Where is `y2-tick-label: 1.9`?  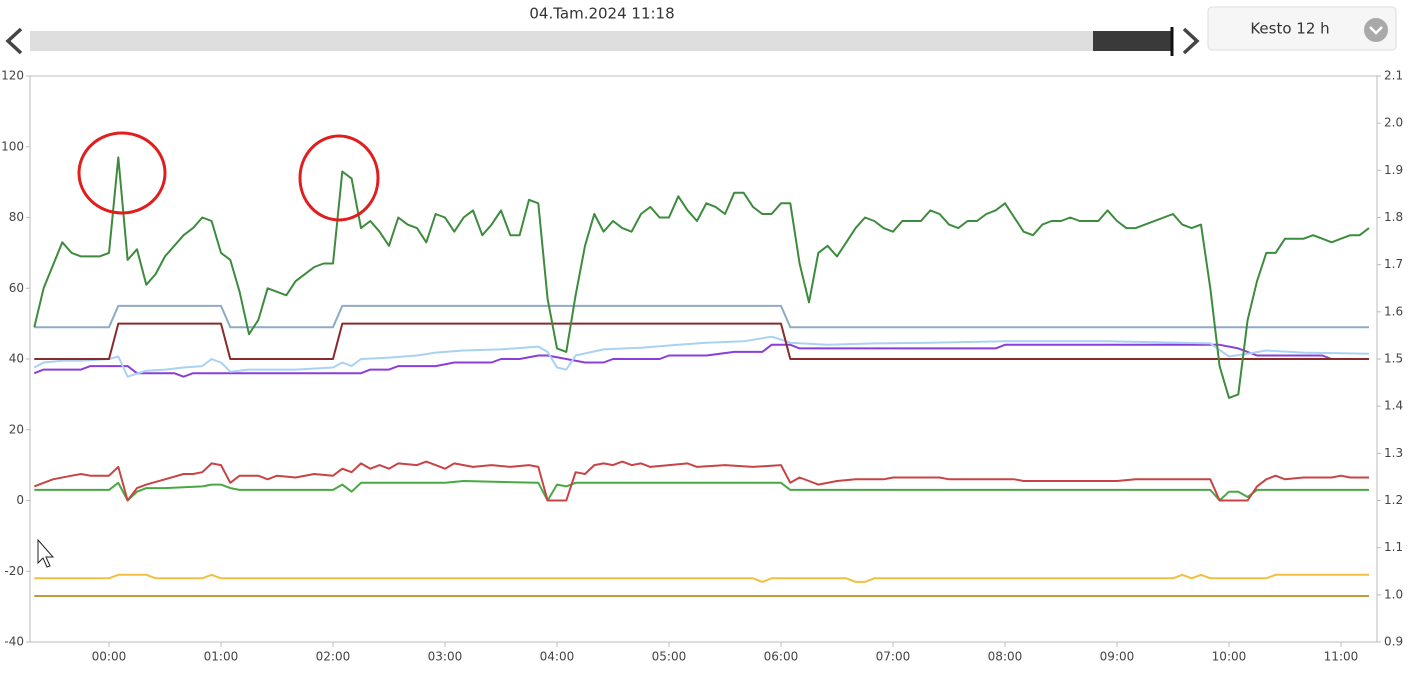 y2-tick-label: 1.9 is located at coordinates (1393, 170).